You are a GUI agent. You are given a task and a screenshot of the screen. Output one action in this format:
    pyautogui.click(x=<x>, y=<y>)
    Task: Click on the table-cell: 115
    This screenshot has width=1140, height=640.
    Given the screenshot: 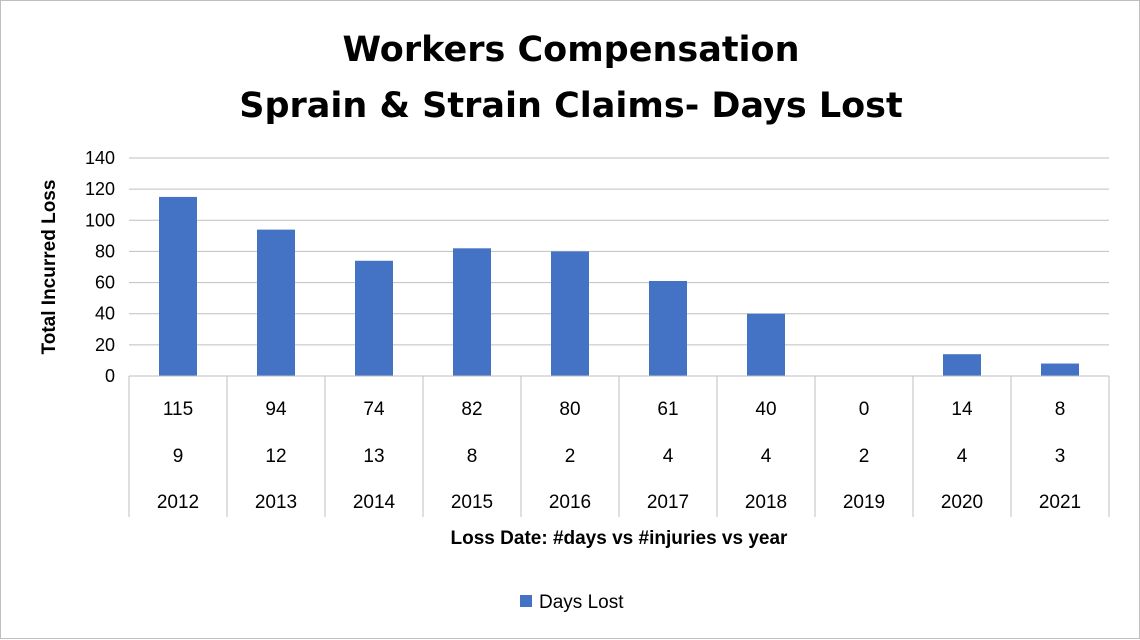 What is the action you would take?
    pyautogui.click(x=178, y=409)
    